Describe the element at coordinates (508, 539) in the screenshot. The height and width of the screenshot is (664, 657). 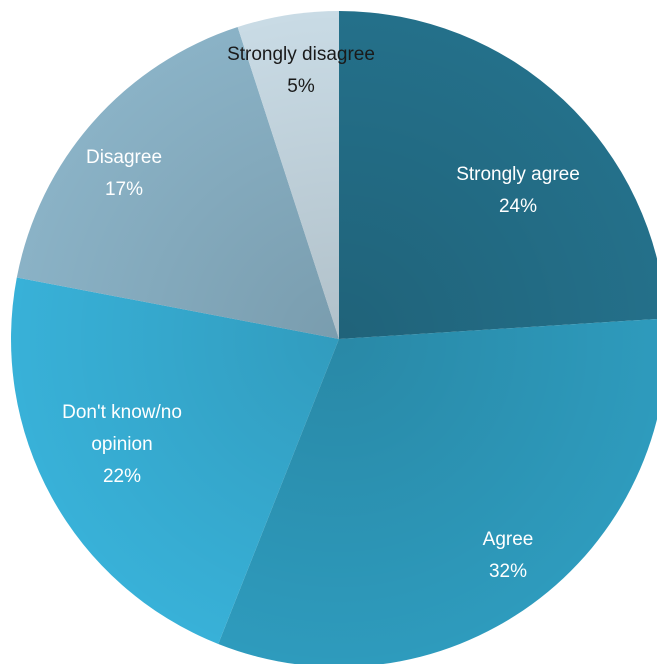
I see `data-label-agree-name: Agree` at that location.